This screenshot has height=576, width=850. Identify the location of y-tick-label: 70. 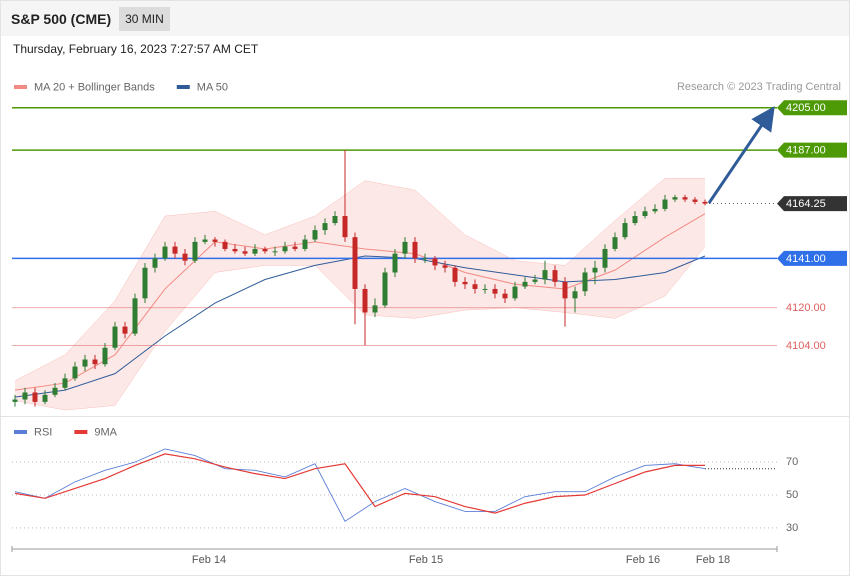
(792, 462).